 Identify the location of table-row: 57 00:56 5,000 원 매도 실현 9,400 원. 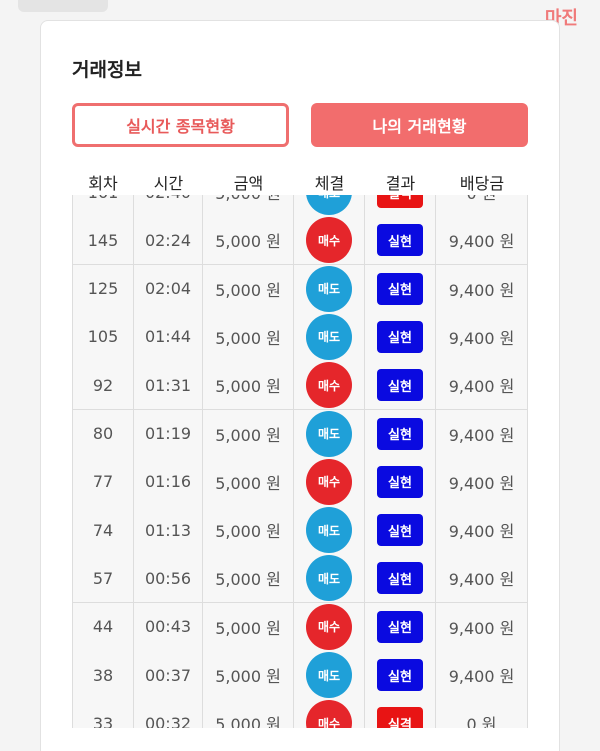
(300, 579).